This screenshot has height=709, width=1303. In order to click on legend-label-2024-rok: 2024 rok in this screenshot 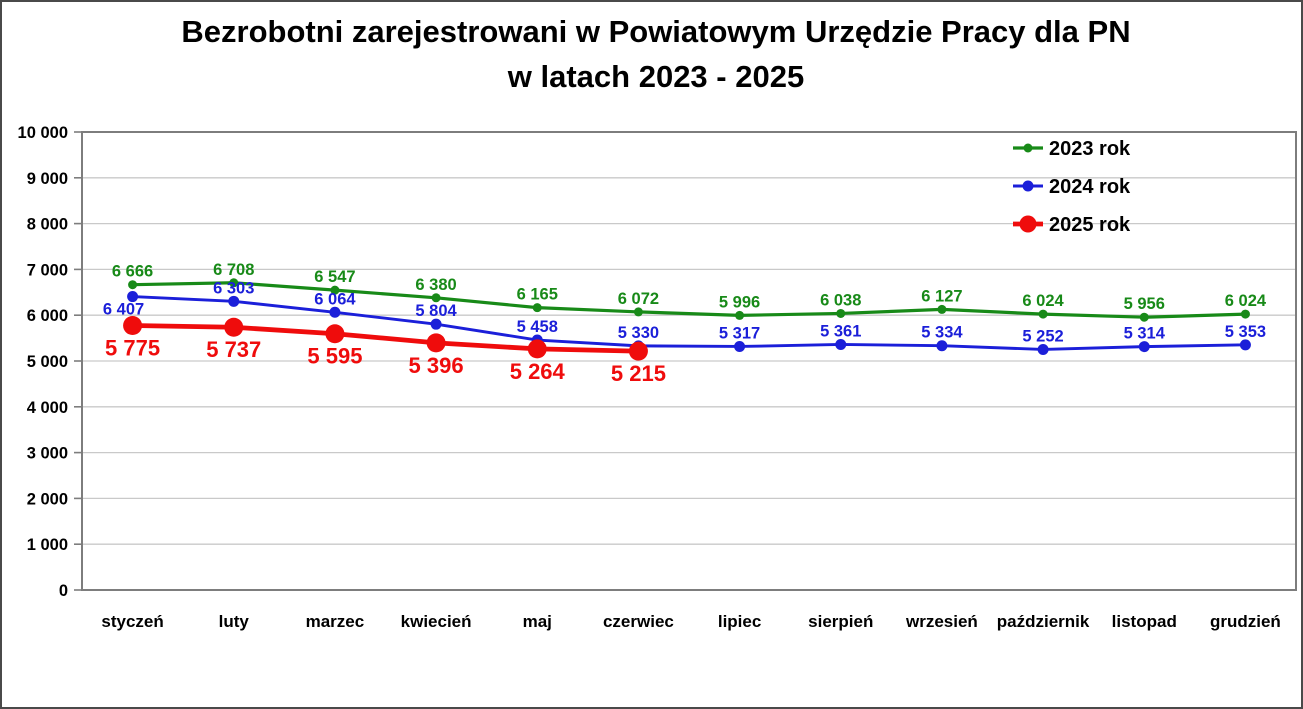, I will do `click(1090, 187)`.